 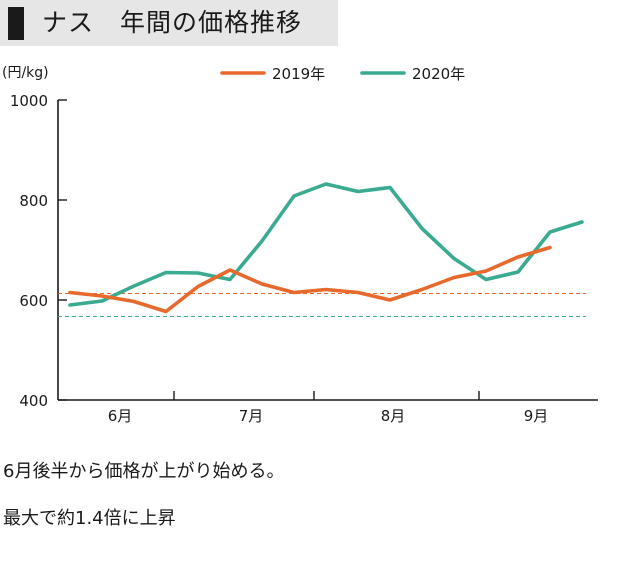 I want to click on y-tick-label: 400, so click(x=33, y=401).